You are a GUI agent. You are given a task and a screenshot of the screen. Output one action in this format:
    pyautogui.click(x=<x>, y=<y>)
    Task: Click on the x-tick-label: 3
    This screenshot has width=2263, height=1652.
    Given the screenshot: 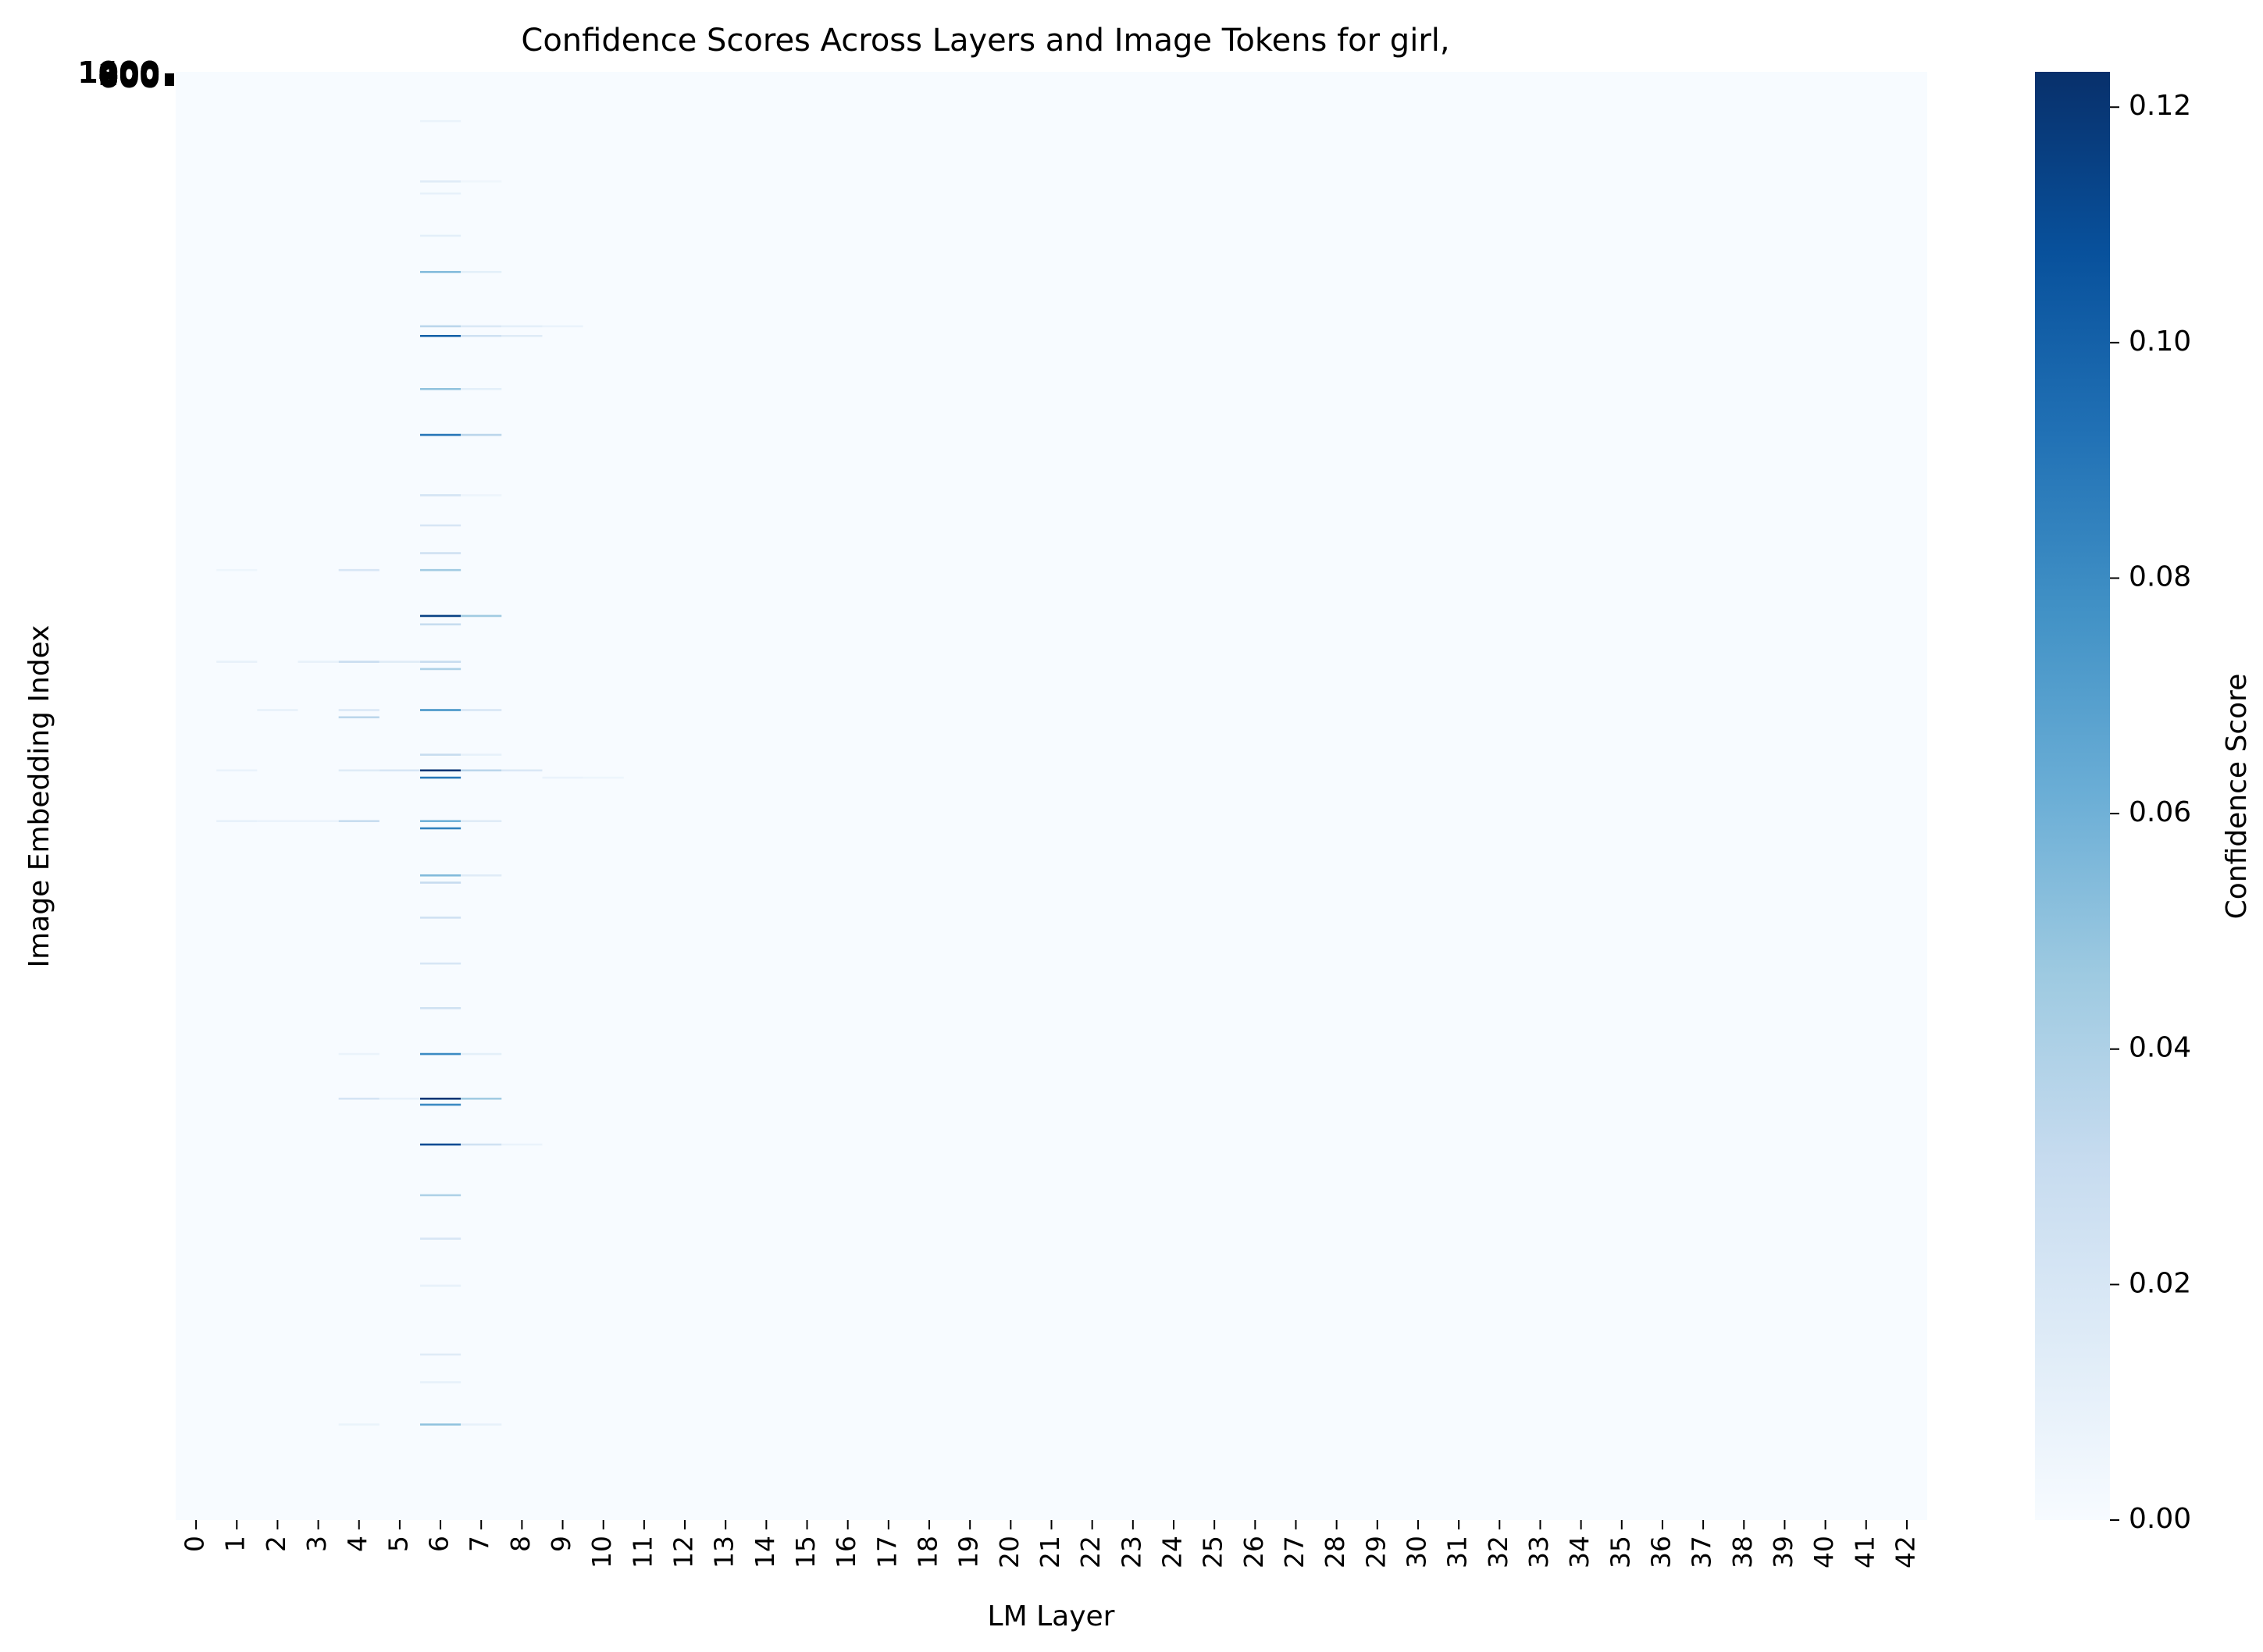 What is the action you would take?
    pyautogui.click(x=316, y=1544)
    